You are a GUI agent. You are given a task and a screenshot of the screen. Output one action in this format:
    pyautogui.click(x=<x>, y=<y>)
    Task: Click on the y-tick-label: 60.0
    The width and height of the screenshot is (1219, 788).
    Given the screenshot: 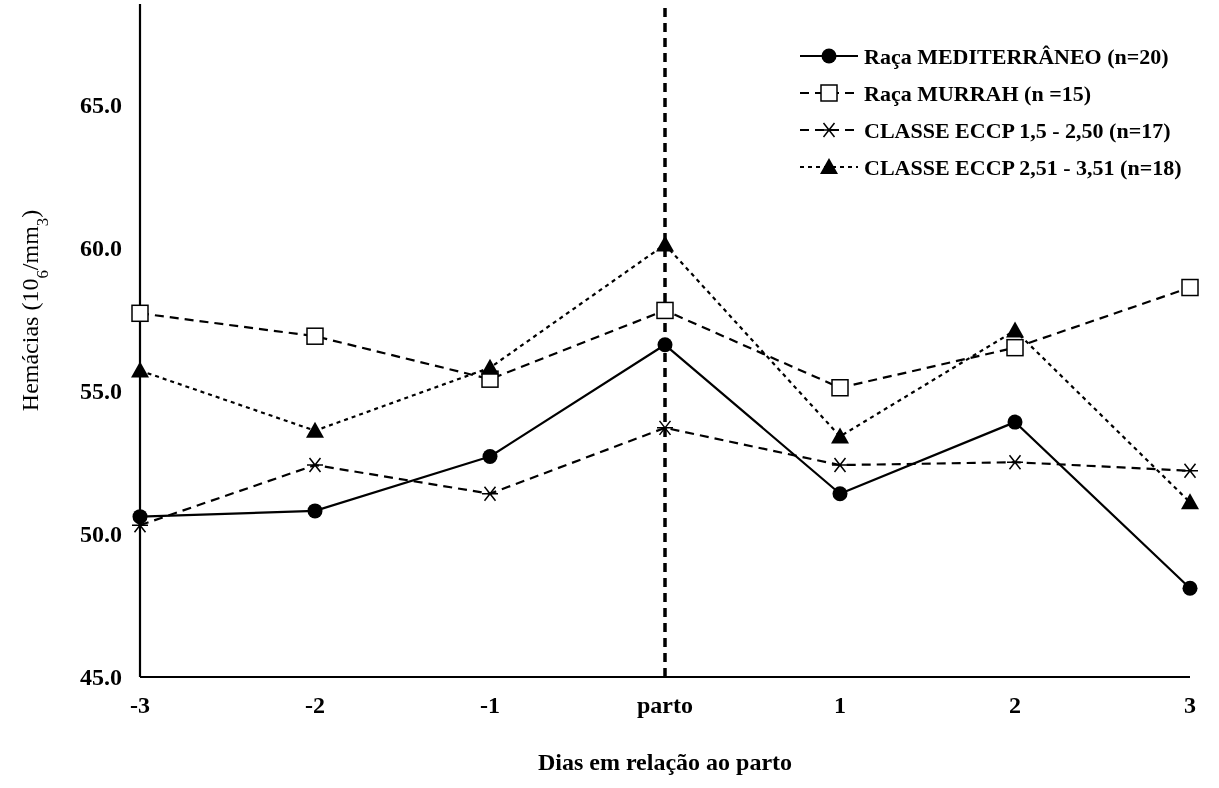 What is the action you would take?
    pyautogui.click(x=101, y=247)
    